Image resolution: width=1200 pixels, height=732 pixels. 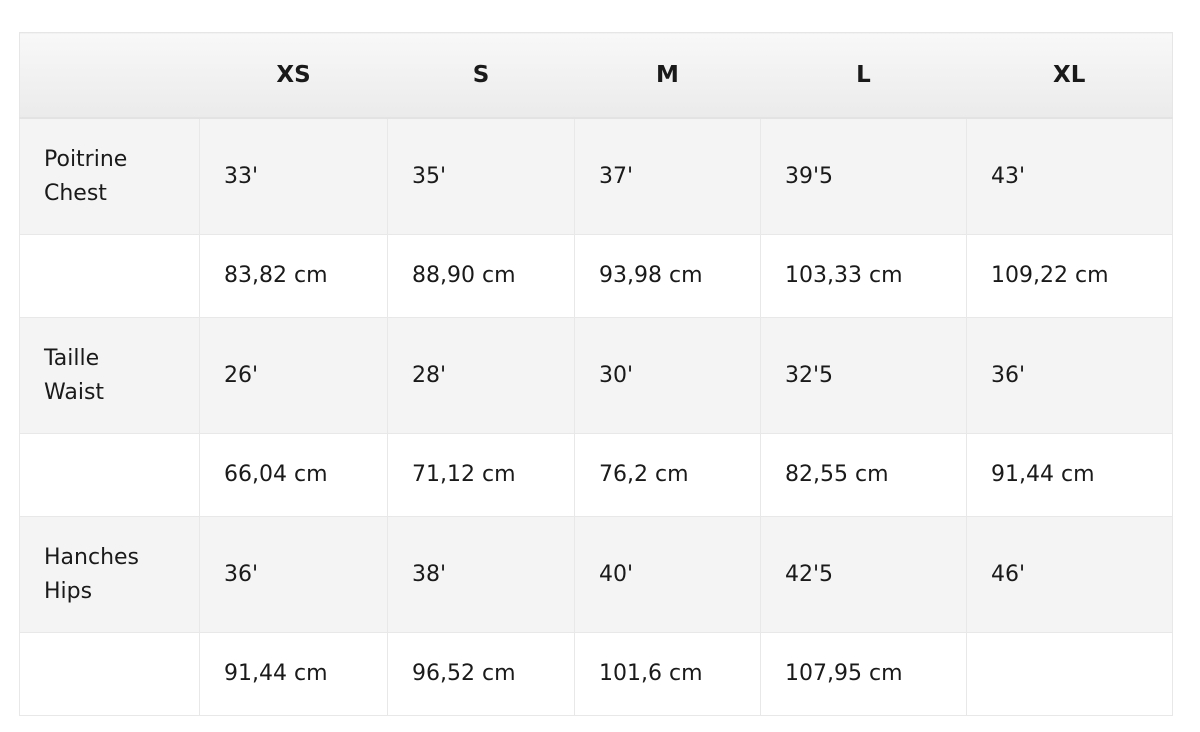 I want to click on value-cell: 37', so click(x=667, y=176).